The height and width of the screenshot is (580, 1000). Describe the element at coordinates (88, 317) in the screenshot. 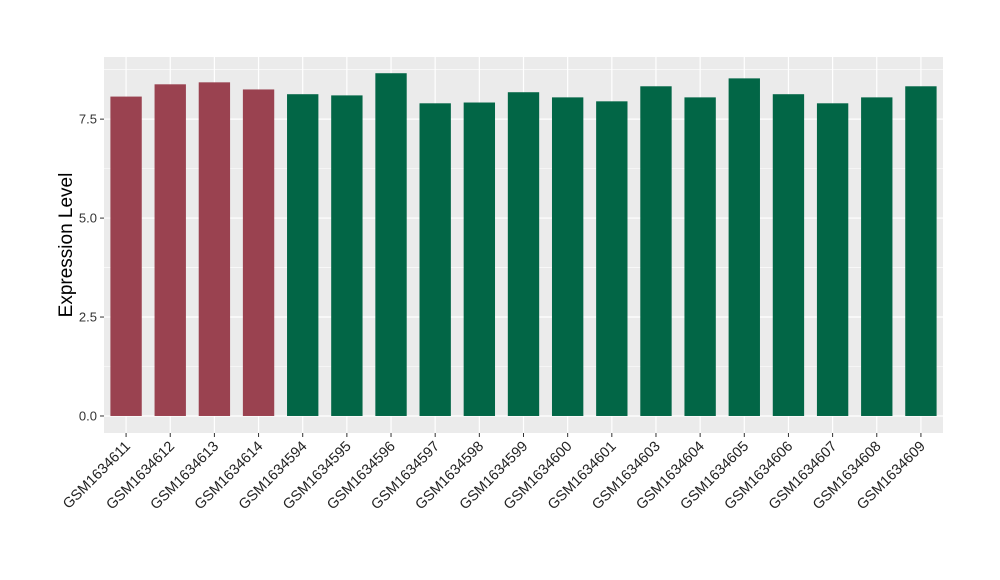

I see `y-tick-label: 2.5` at that location.